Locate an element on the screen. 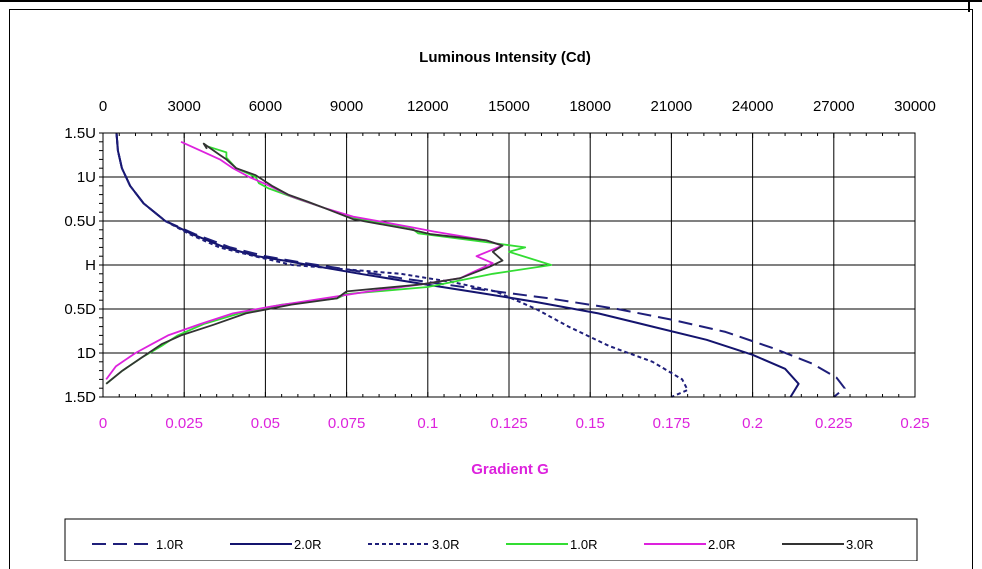  top-tick-label: 18000 is located at coordinates (590, 106).